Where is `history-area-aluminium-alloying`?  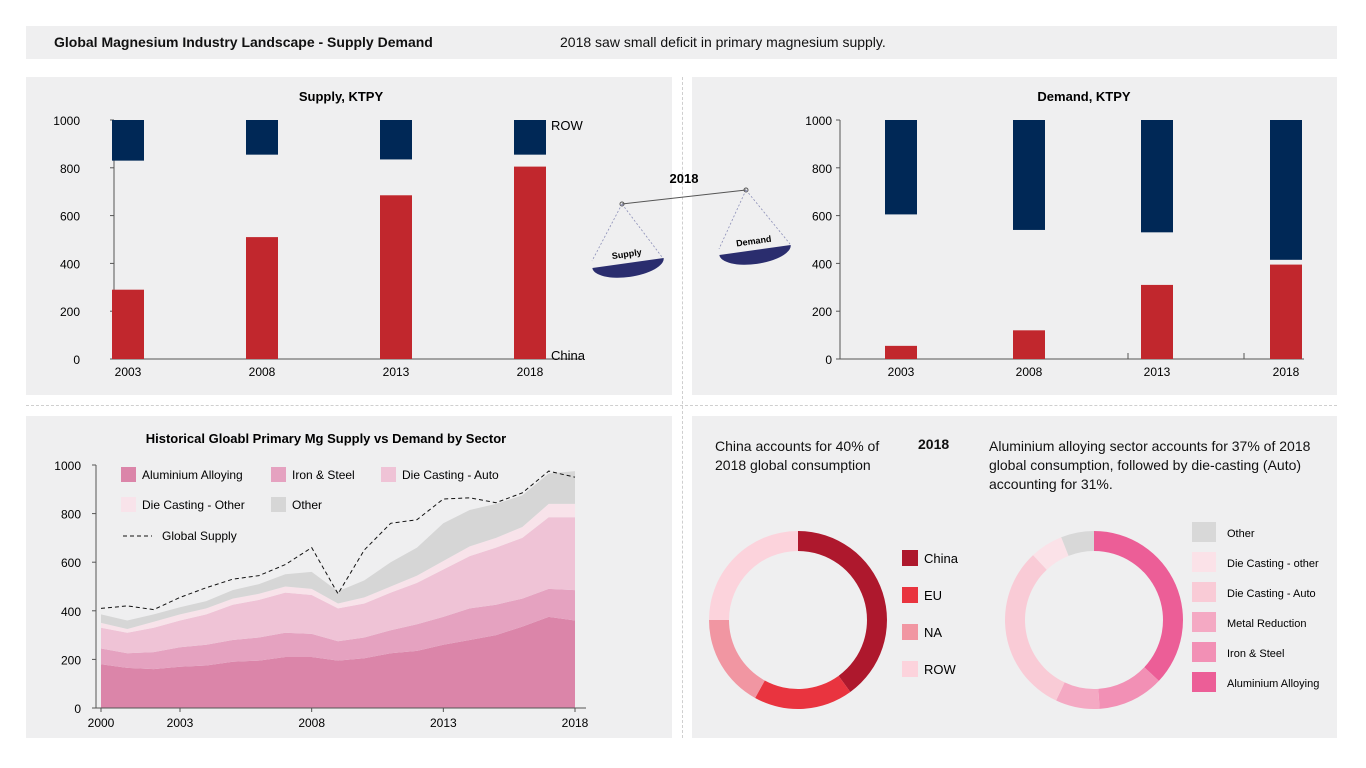 history-area-aluminium-alloying is located at coordinates (338, 662).